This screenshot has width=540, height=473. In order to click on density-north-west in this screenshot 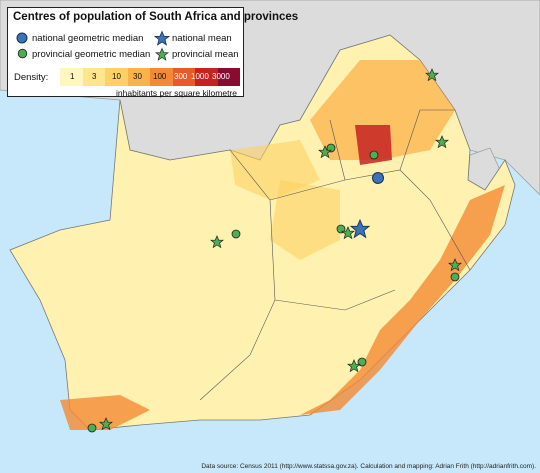, I will do `click(275, 170)`.